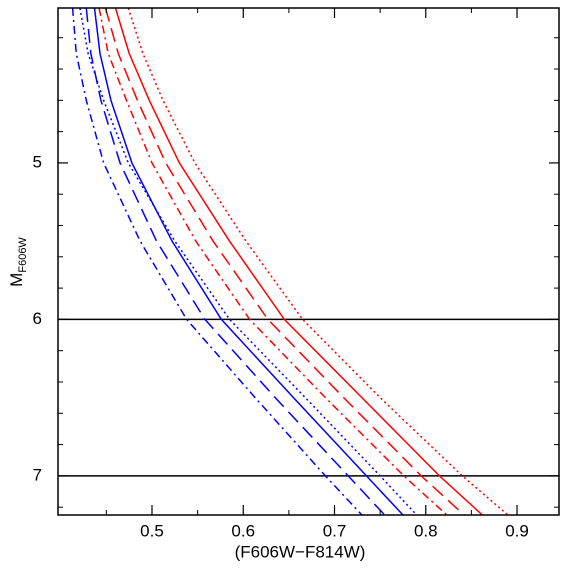  What do you see at coordinates (23, 255) in the screenshot?
I see `y-axis-label-sub: F606W` at bounding box center [23, 255].